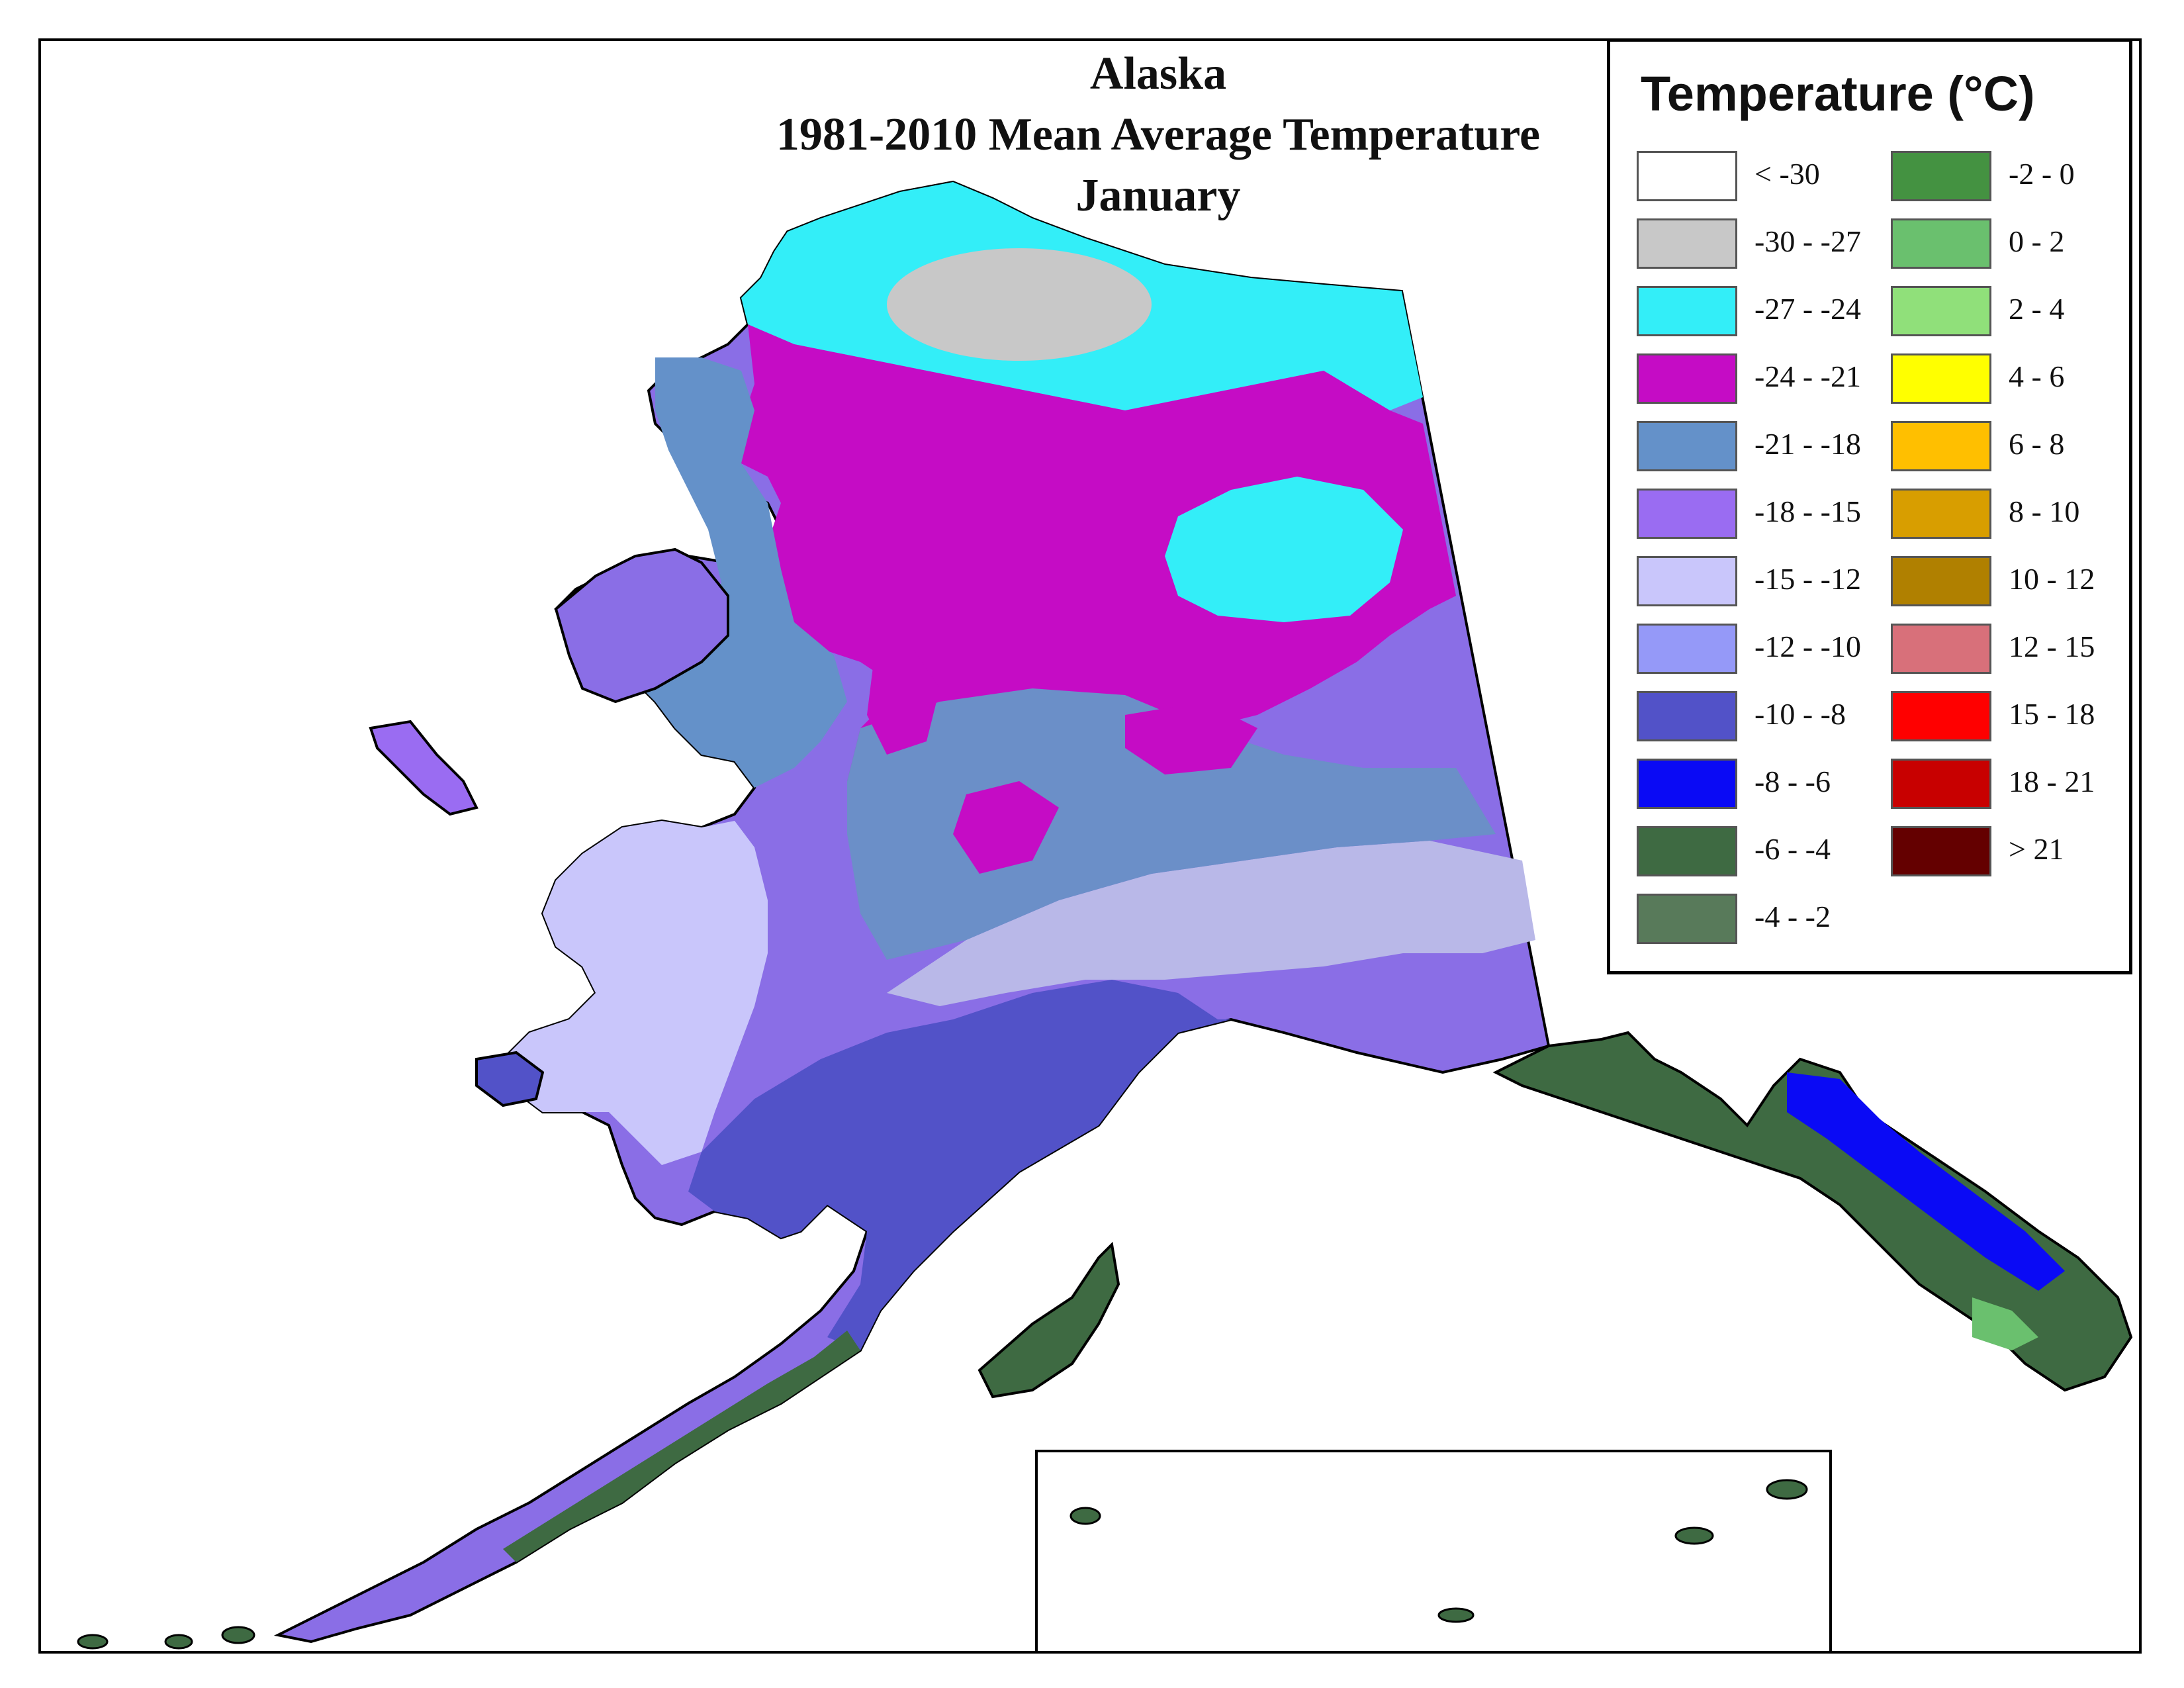 This screenshot has height=1688, width=2184. Describe the element at coordinates (1926, 1181) in the screenshot. I see `panhandle-blue` at that location.